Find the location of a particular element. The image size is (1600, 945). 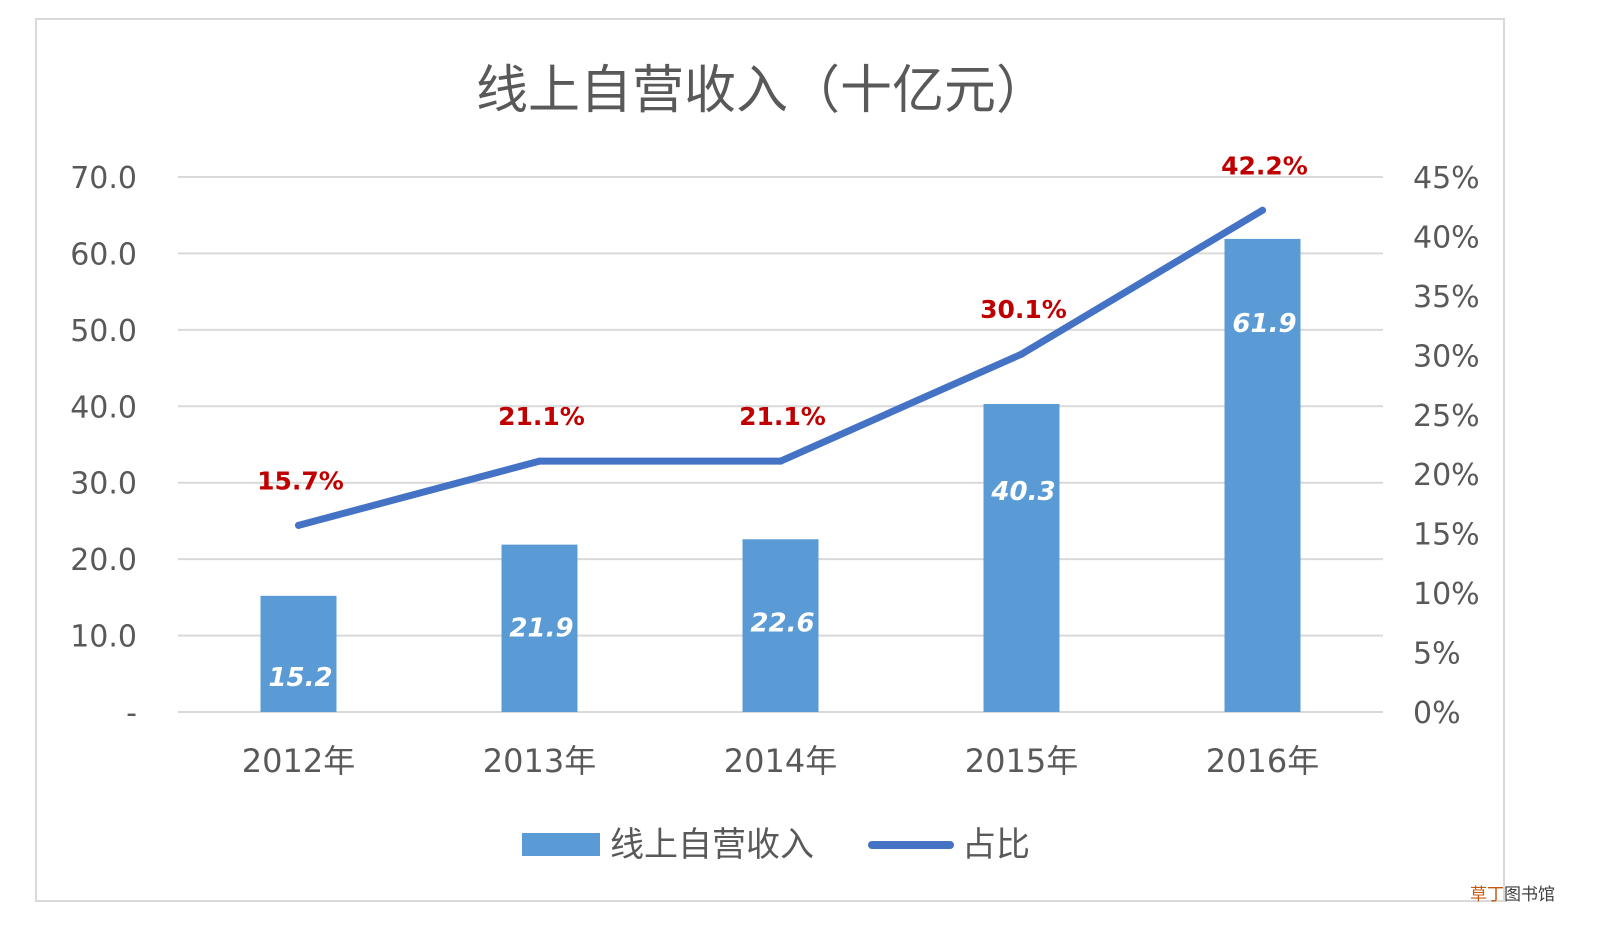

right-axis-tick-label: 40% is located at coordinates (1446, 237).